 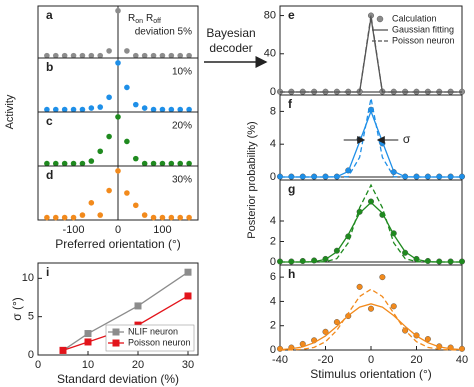 I want to click on x-axis-label: Standard deviation (%), so click(x=118, y=379).